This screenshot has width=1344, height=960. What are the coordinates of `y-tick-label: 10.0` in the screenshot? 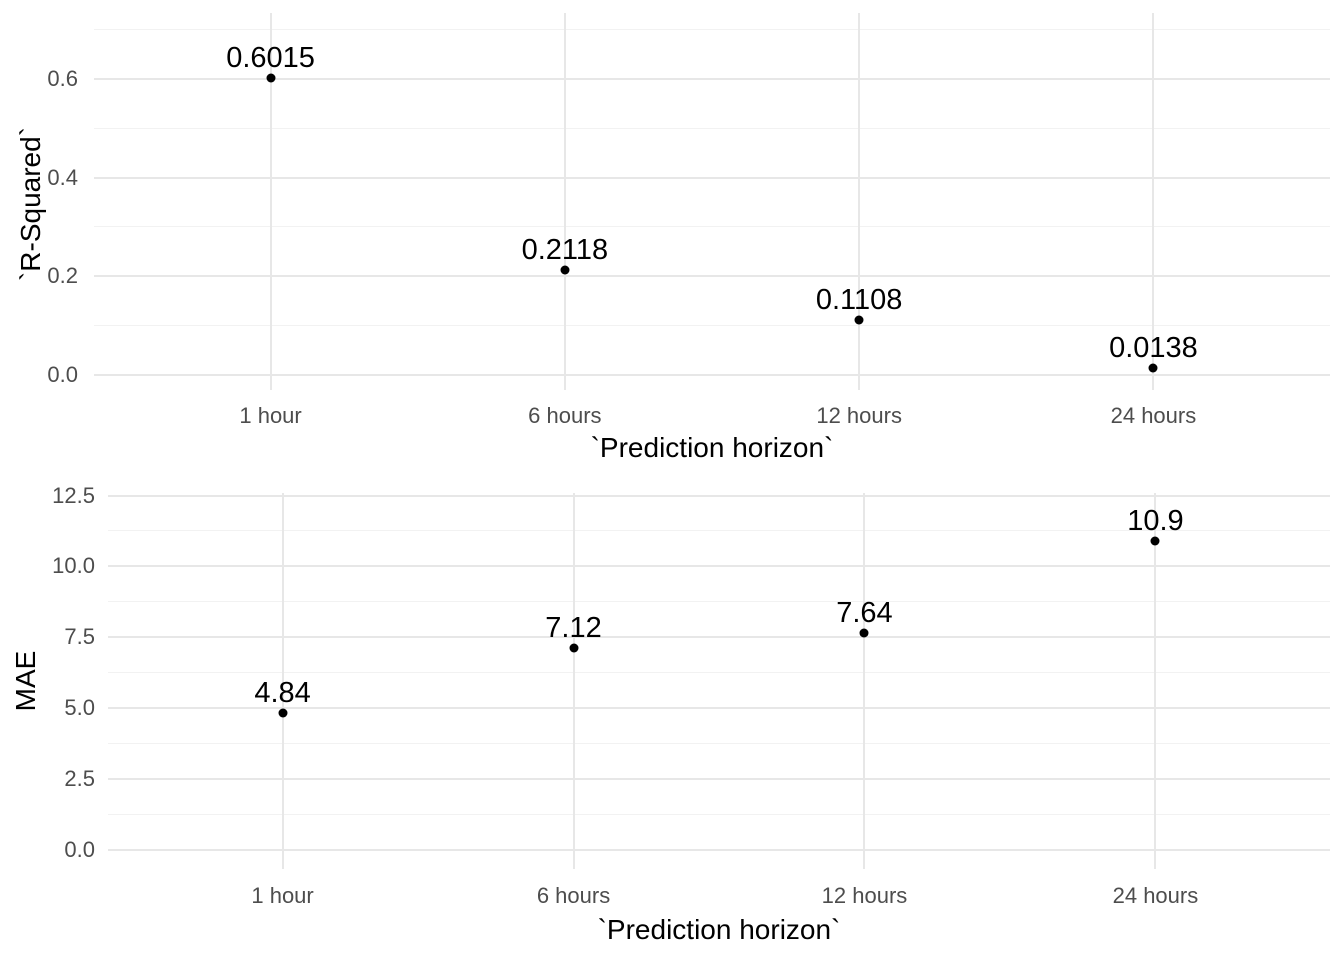 It's located at (73, 566).